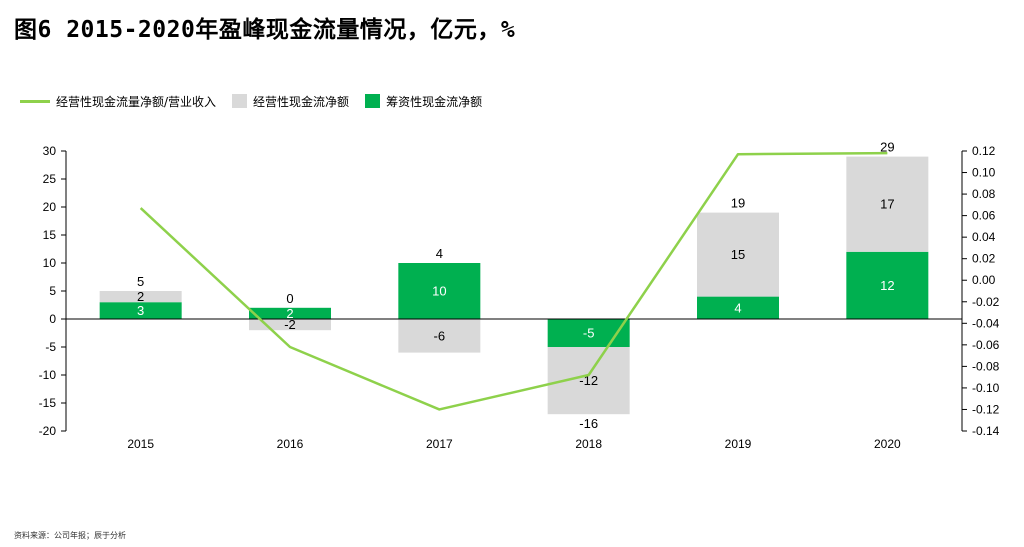  I want to click on bar-label-operating-2016: -2, so click(290, 324).